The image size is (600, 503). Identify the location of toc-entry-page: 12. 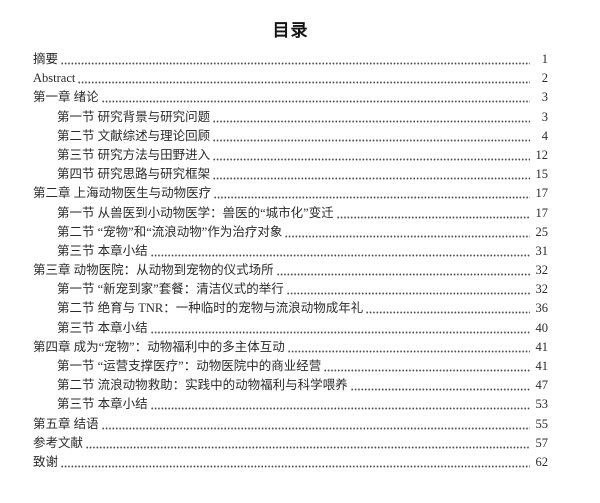
(542, 154).